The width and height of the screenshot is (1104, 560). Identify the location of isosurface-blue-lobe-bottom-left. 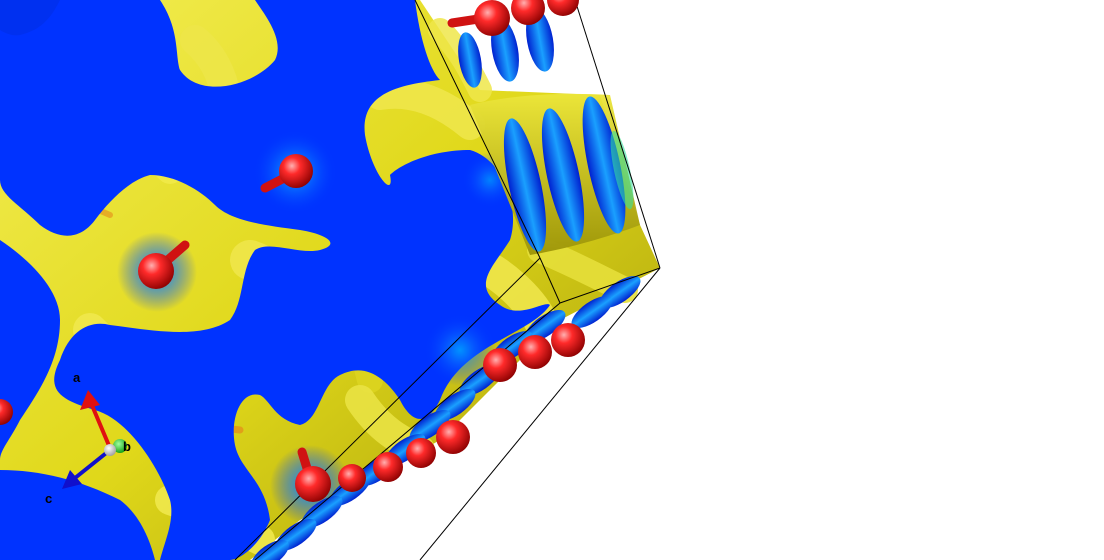
(77, 515).